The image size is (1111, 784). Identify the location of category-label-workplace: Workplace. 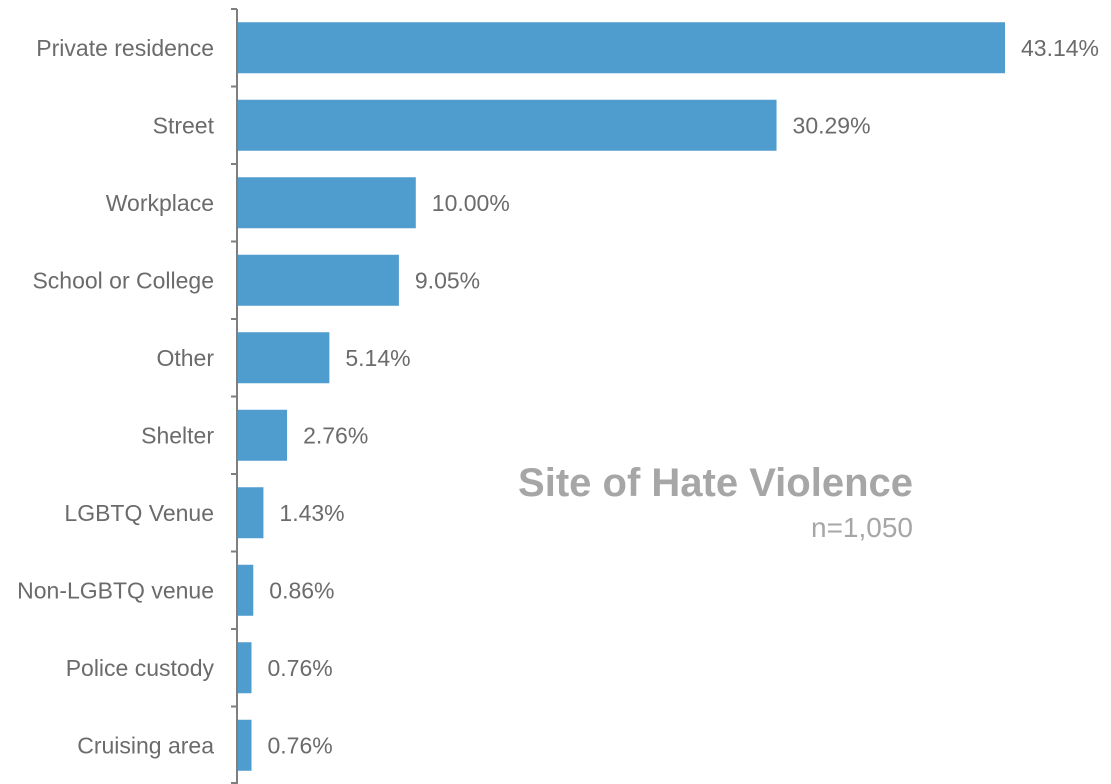
(160, 203).